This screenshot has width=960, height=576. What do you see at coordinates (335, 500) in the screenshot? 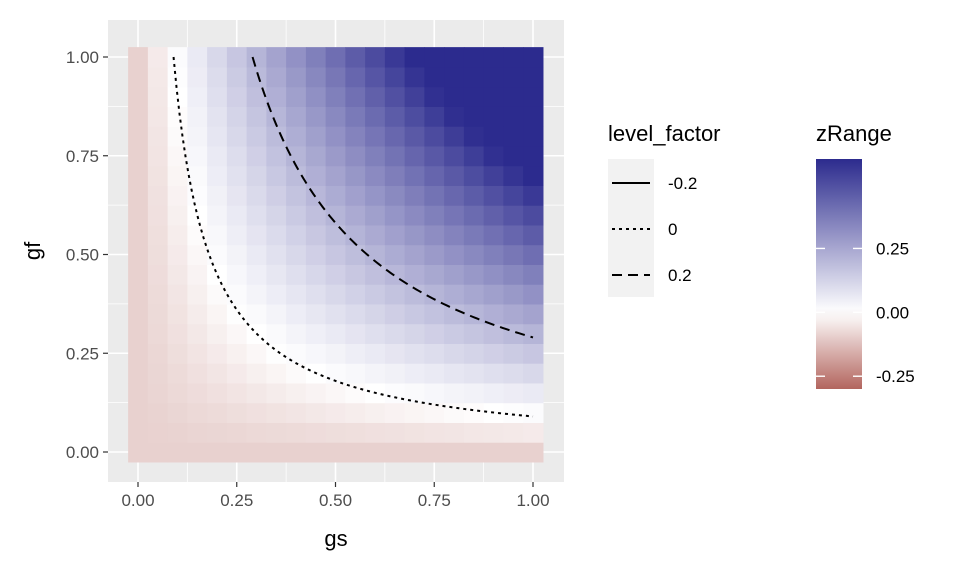
I see `x-tick-label: 0.50` at bounding box center [335, 500].